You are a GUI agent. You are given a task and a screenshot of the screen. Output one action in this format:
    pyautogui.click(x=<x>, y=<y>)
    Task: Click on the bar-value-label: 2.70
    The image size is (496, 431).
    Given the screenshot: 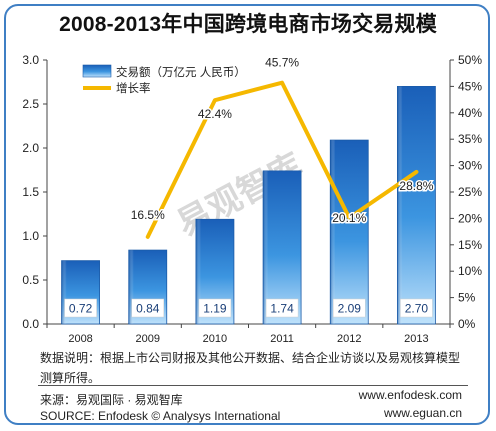 What is the action you would take?
    pyautogui.click(x=417, y=309)
    